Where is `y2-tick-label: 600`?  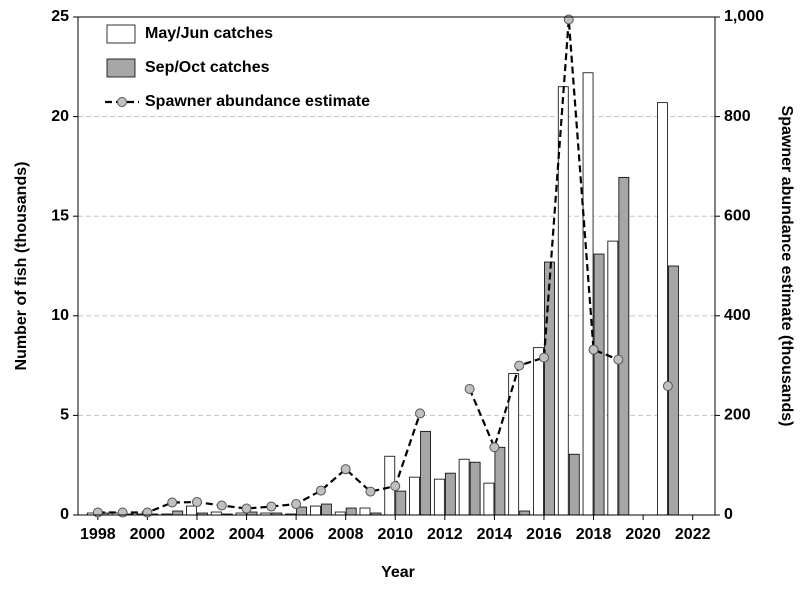
y2-tick-label: 600 is located at coordinates (737, 215).